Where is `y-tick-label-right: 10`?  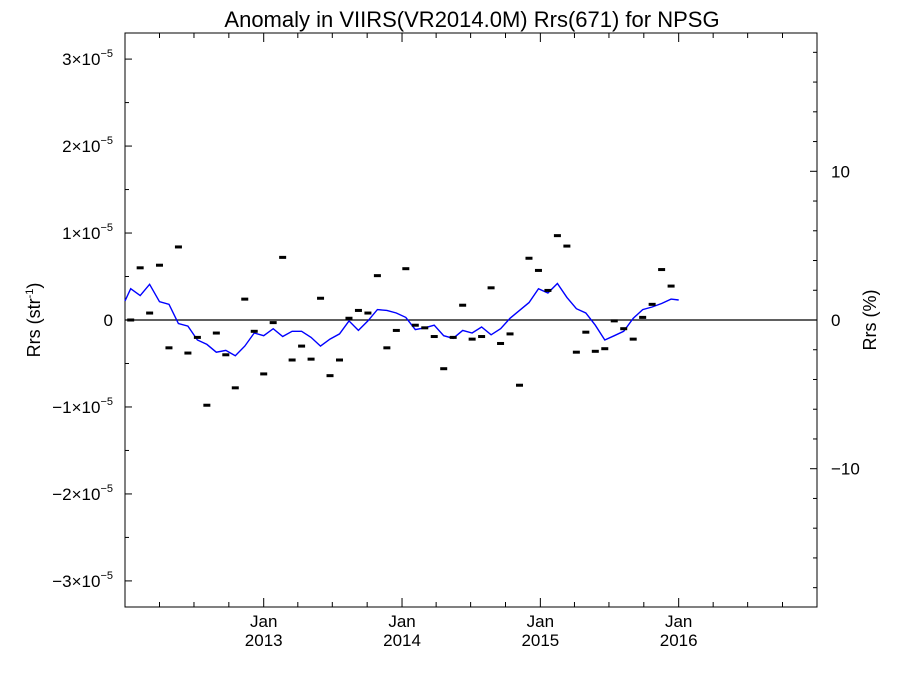 y-tick-label-right: 10 is located at coordinates (840, 171).